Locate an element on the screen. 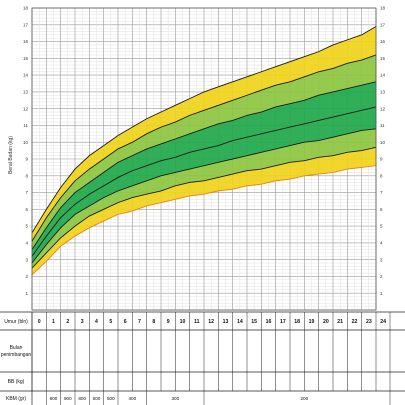  y-tick-label-right: 15 is located at coordinates (383, 58).